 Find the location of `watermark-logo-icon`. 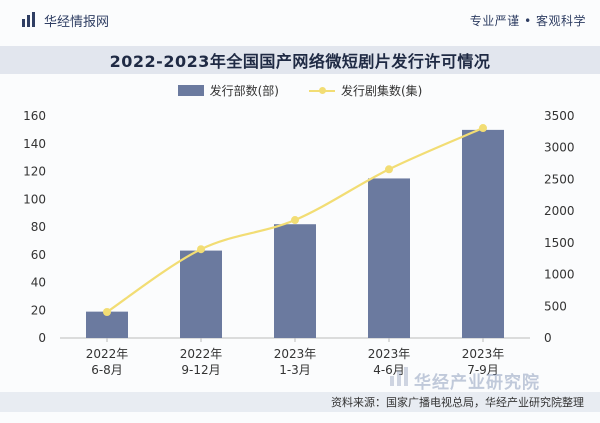

watermark-logo-icon is located at coordinates (399, 376).